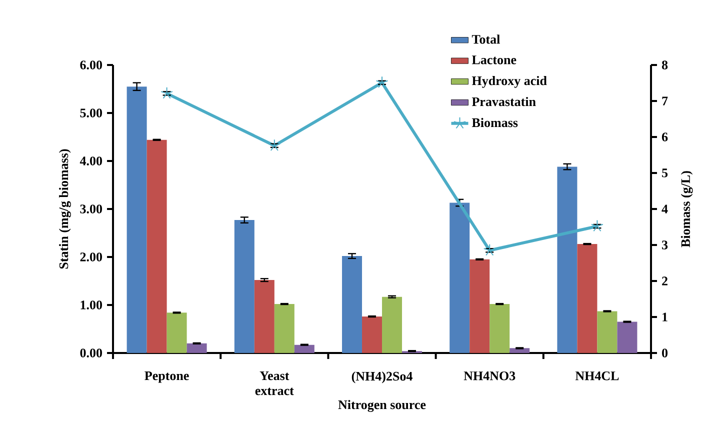 The image size is (721, 438). Describe the element at coordinates (166, 377) in the screenshot. I see `x-tick-label: Peptone` at that location.